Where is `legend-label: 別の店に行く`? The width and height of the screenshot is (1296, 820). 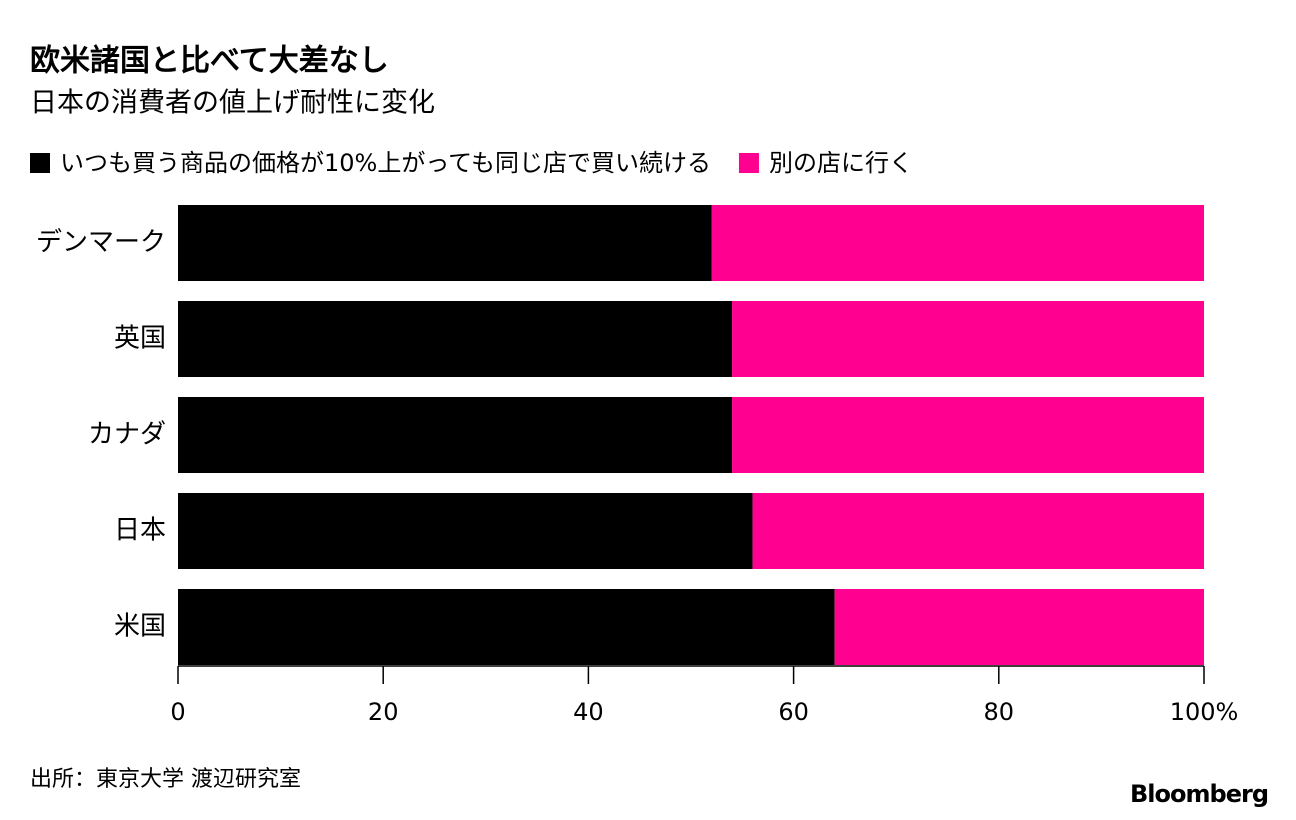 legend-label: 別の店に行く is located at coordinates (841, 163).